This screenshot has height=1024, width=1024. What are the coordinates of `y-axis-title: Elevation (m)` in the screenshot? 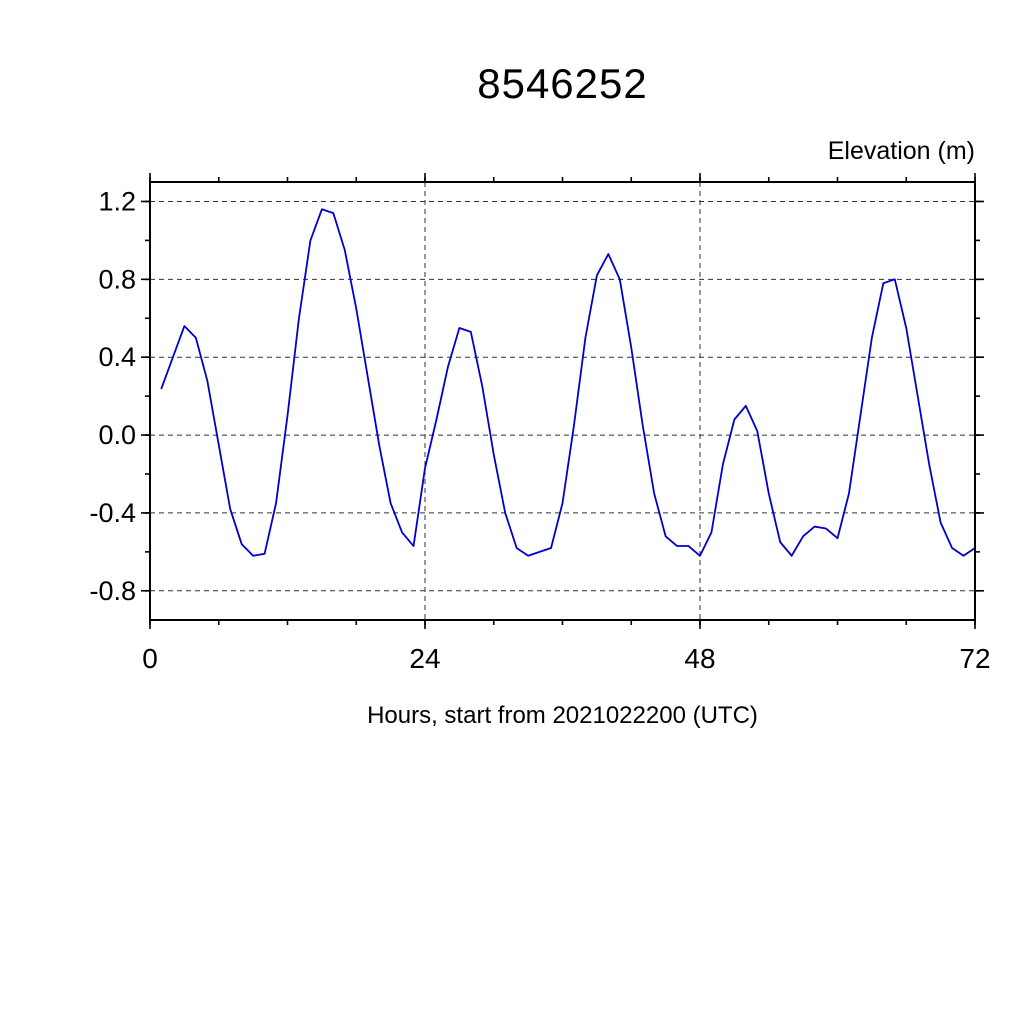 It's located at (901, 151).